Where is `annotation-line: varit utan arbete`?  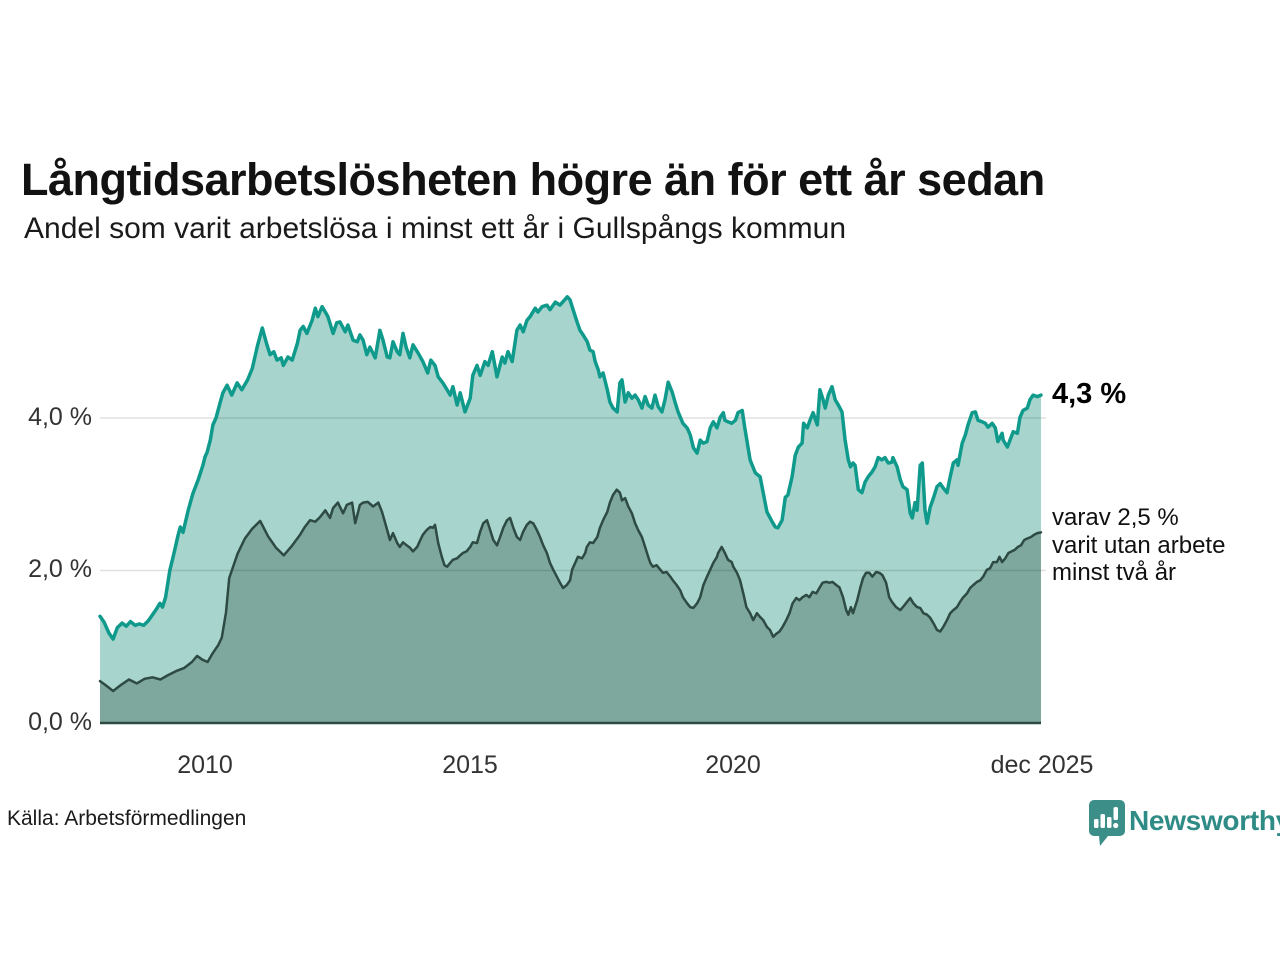
annotation-line: varit utan arbete is located at coordinates (1139, 545).